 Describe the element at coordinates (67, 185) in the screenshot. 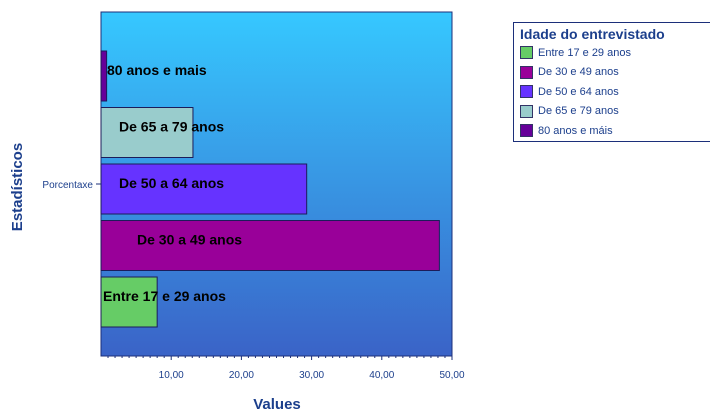

I see `category-axis-label: Porcentaxe` at that location.